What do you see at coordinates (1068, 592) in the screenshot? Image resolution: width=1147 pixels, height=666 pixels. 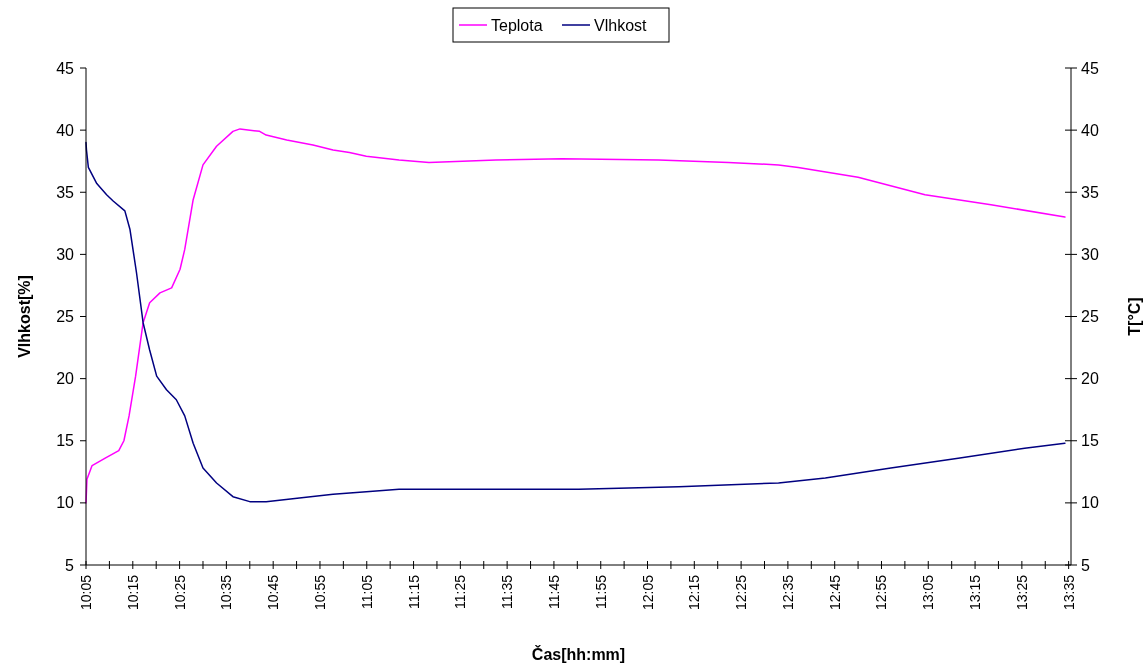 I see `x-tick-label: 13:35` at bounding box center [1068, 592].